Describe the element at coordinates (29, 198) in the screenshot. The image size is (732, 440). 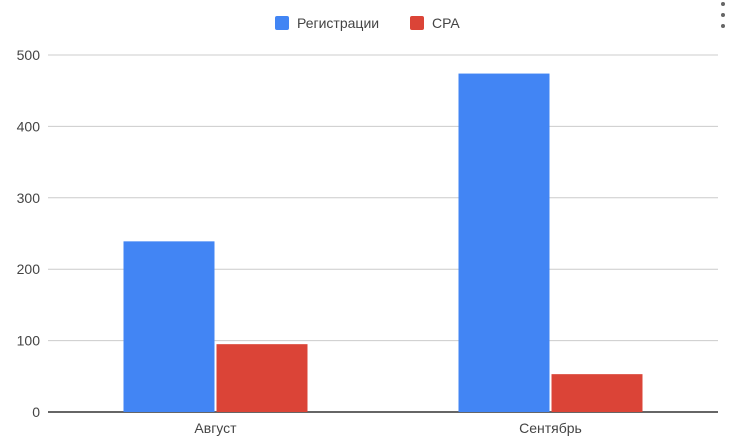
I see `y-tick-label: 300` at that location.